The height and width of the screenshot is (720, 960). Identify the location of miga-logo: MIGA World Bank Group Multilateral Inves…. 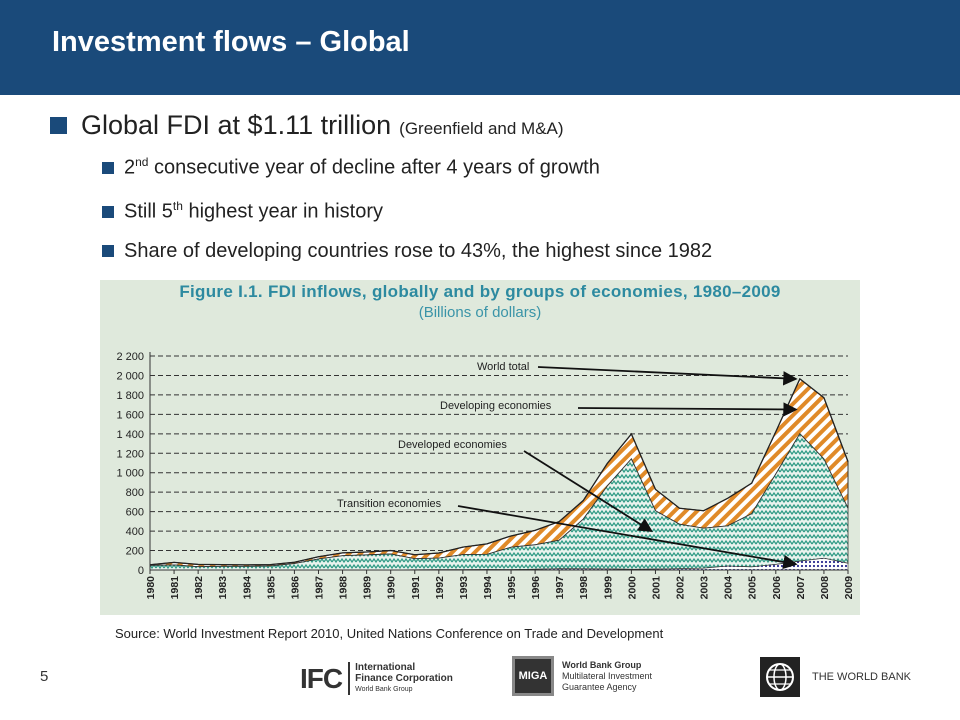
(582, 676).